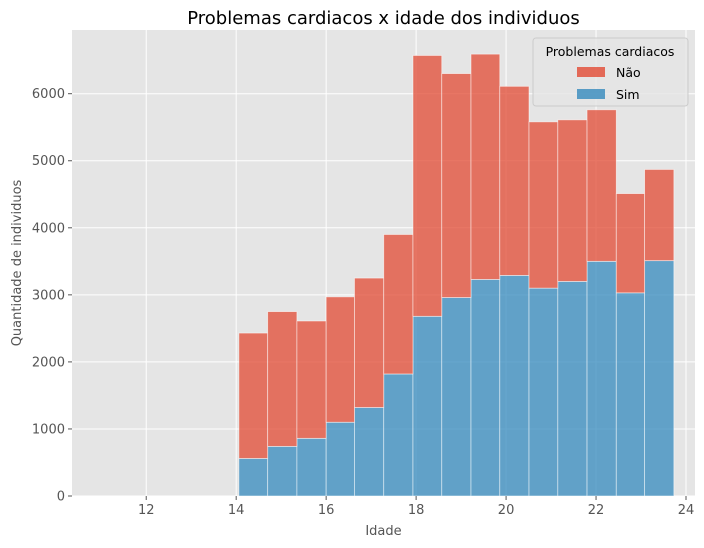  Describe the element at coordinates (146, 510) in the screenshot. I see `x-tick-label: 12` at that location.